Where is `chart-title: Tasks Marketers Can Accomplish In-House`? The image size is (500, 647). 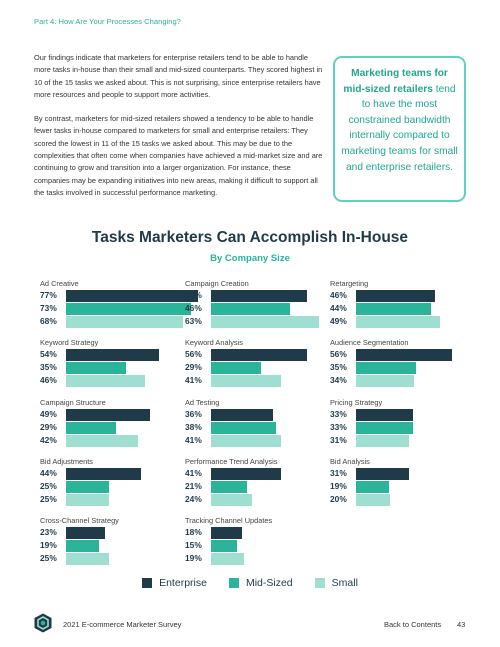 chart-title: Tasks Marketers Can Accomplish In-House is located at coordinates (250, 237).